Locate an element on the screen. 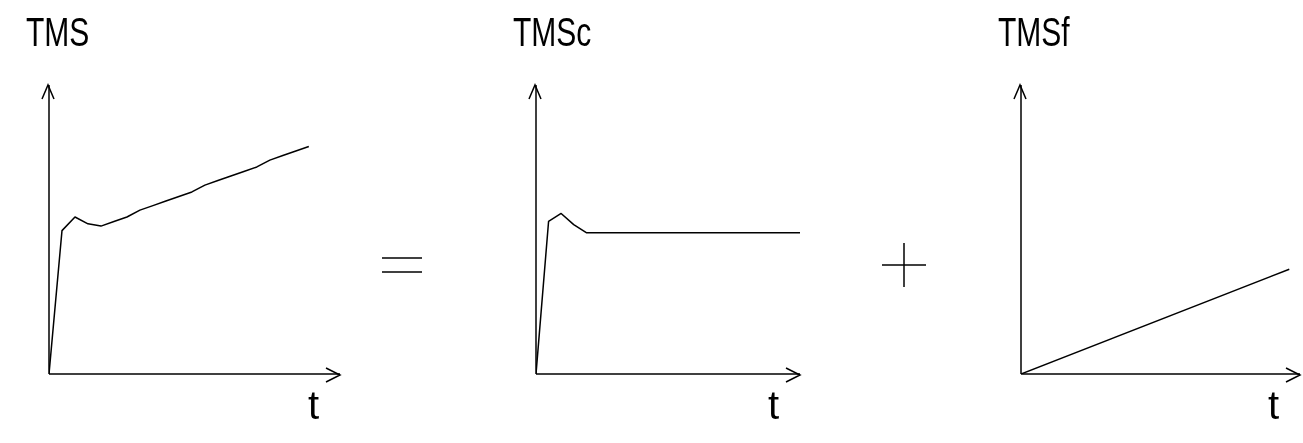 This screenshot has width=1303, height=443. y-axis-title: TMSc is located at coordinates (552, 32).